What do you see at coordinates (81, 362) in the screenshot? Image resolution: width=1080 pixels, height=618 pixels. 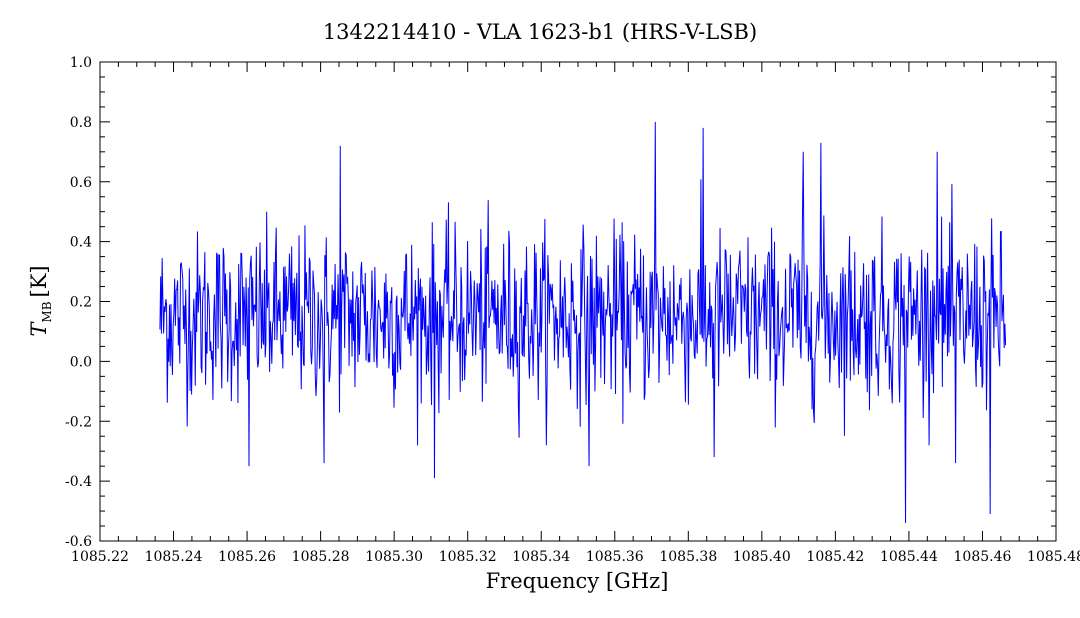 I see `y-tick-label: 0.0` at bounding box center [81, 362].